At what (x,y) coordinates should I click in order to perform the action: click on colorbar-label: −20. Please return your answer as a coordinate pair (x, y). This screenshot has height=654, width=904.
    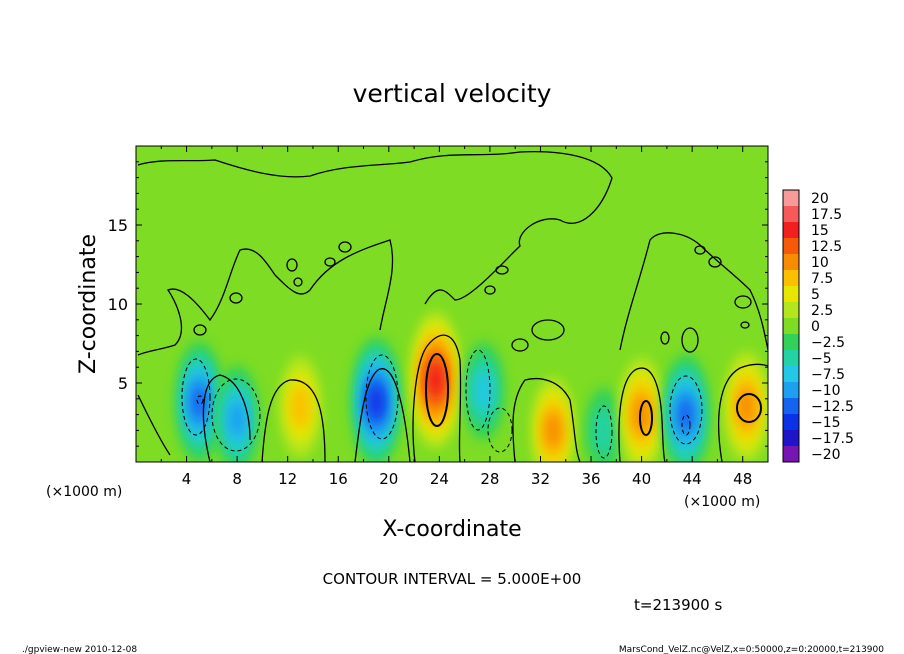
    Looking at the image, I should click on (826, 455).